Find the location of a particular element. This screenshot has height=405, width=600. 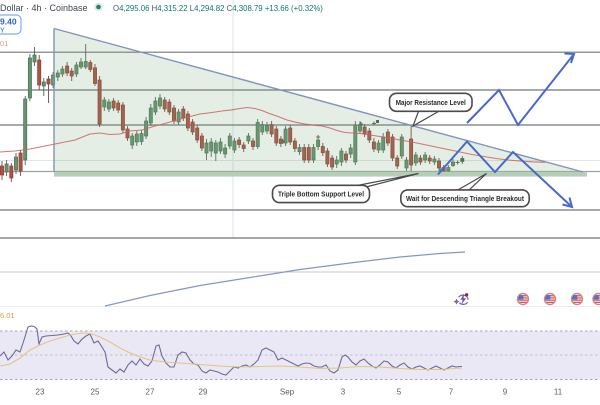

svg-text: Dollar · 4h · Coinbase is located at coordinates (44, 8).